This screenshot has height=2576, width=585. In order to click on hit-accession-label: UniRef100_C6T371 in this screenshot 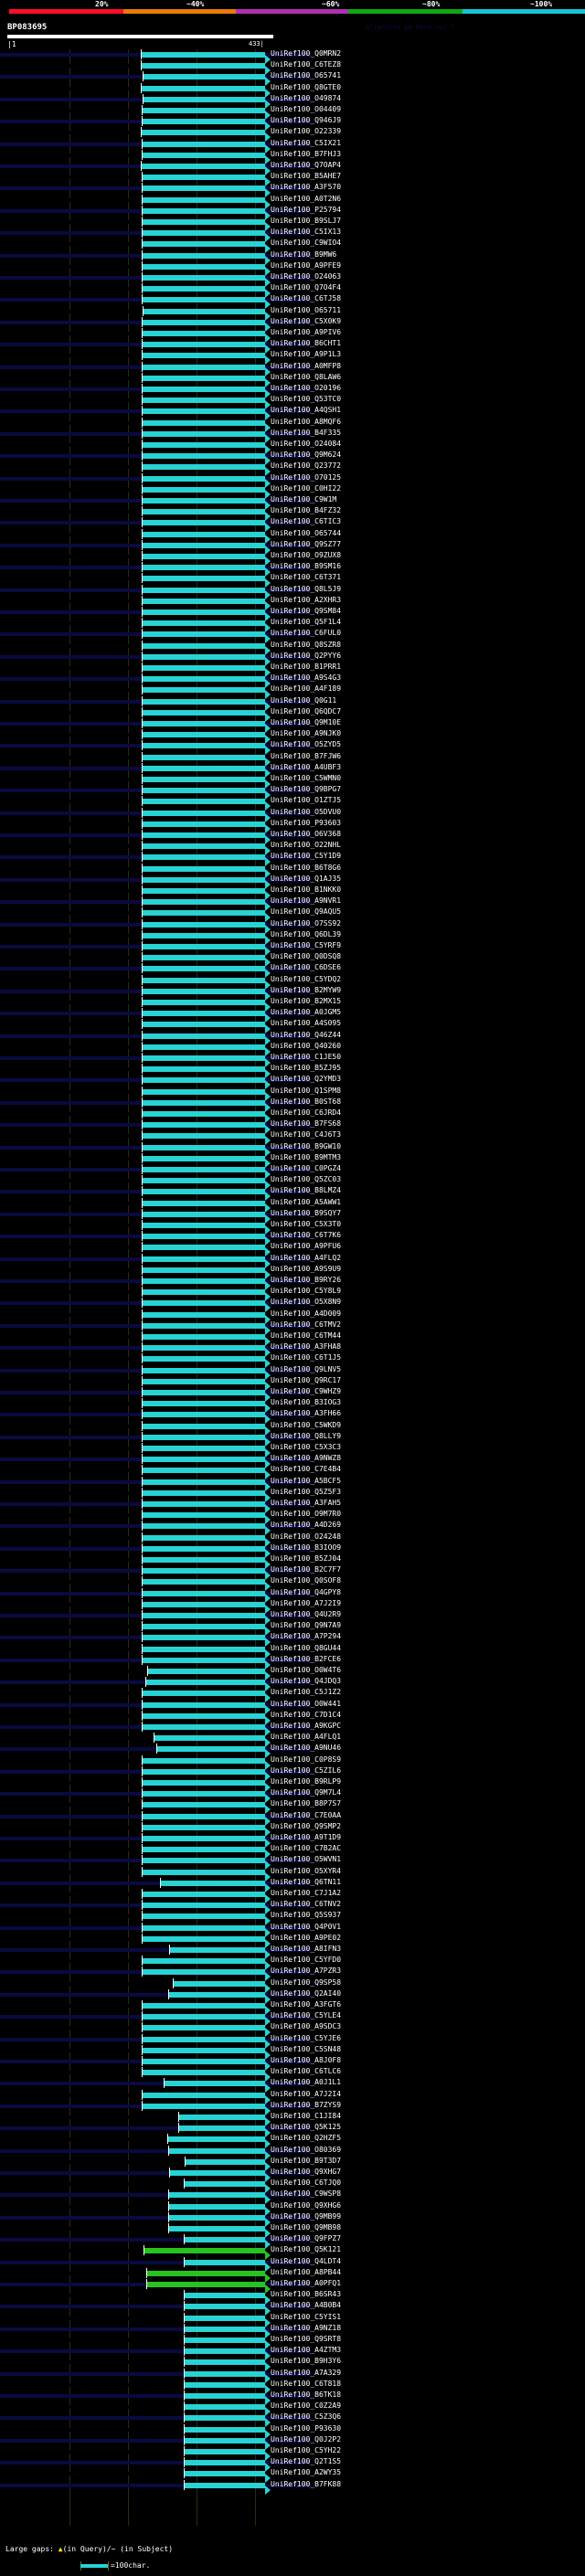, I will do `click(307, 577)`.